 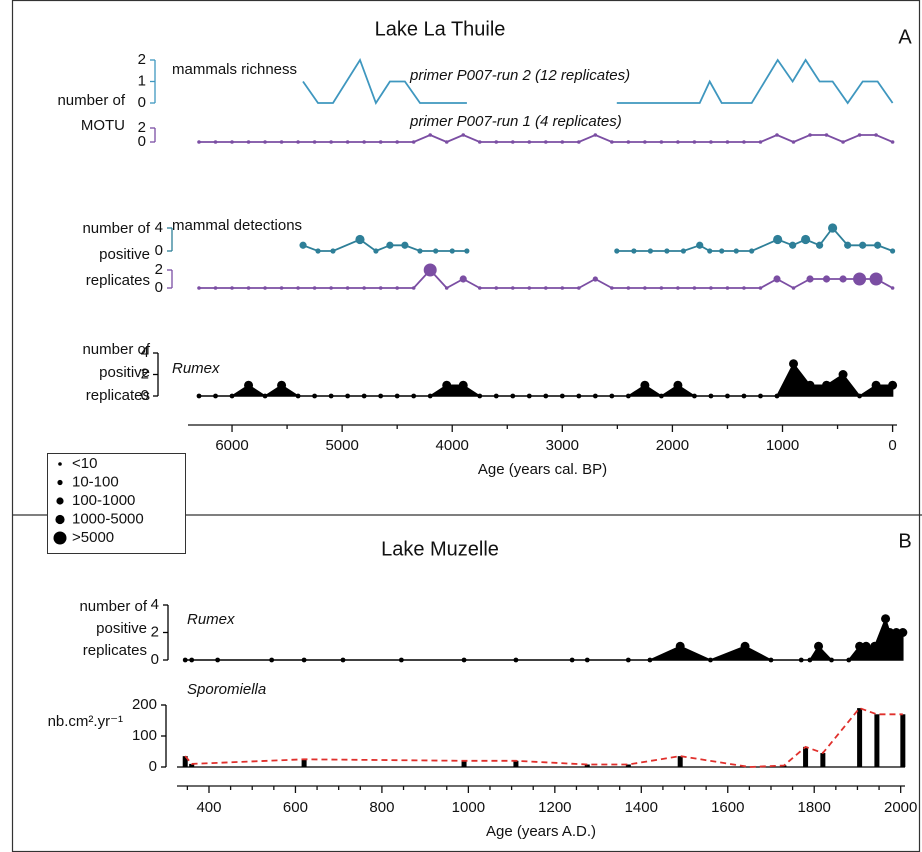 I want to click on y-tick-label: 1, so click(x=142, y=80).